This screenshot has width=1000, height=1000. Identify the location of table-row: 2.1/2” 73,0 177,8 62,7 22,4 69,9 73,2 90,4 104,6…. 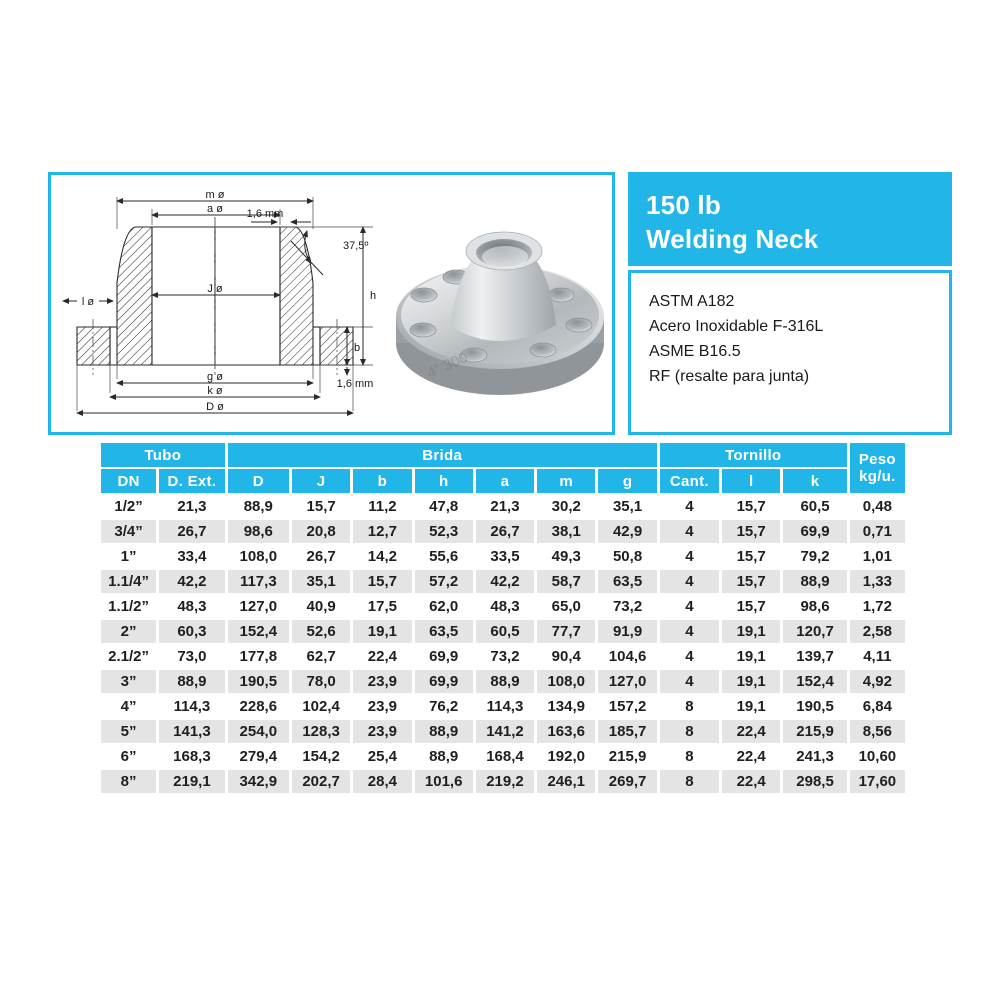
(503, 656).